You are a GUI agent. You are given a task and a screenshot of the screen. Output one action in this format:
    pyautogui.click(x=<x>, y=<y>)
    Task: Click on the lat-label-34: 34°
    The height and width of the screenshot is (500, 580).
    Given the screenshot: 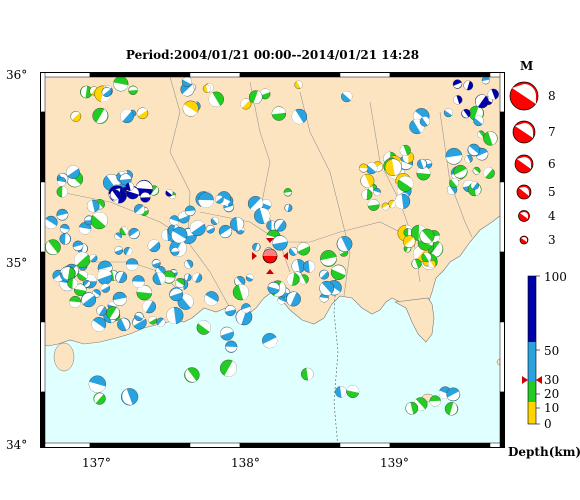 What is the action you would take?
    pyautogui.click(x=17, y=445)
    